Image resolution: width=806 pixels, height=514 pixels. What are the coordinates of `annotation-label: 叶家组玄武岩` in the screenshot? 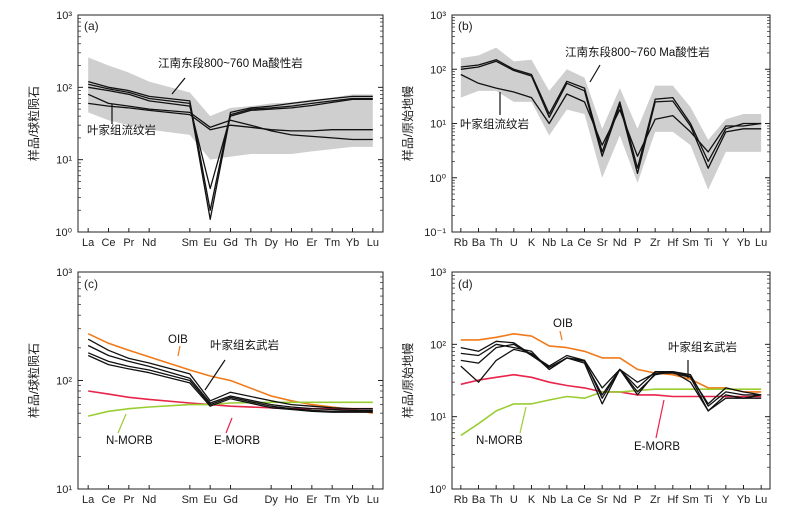 It's located at (244, 345).